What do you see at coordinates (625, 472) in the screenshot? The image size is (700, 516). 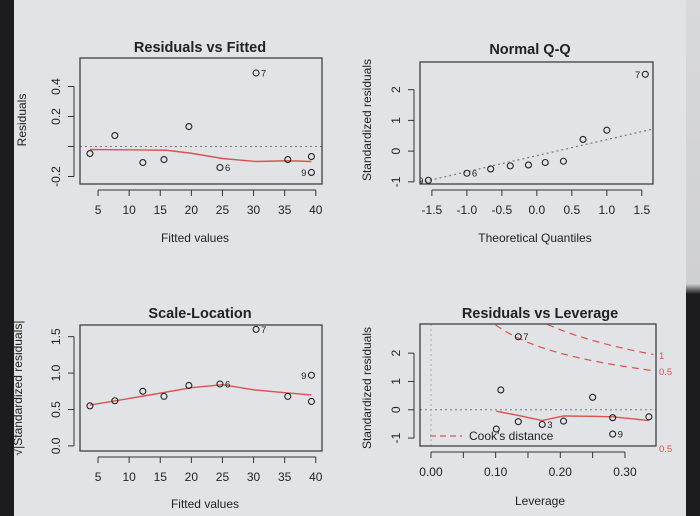 I see `x-tick-label: 0.30` at bounding box center [625, 472].